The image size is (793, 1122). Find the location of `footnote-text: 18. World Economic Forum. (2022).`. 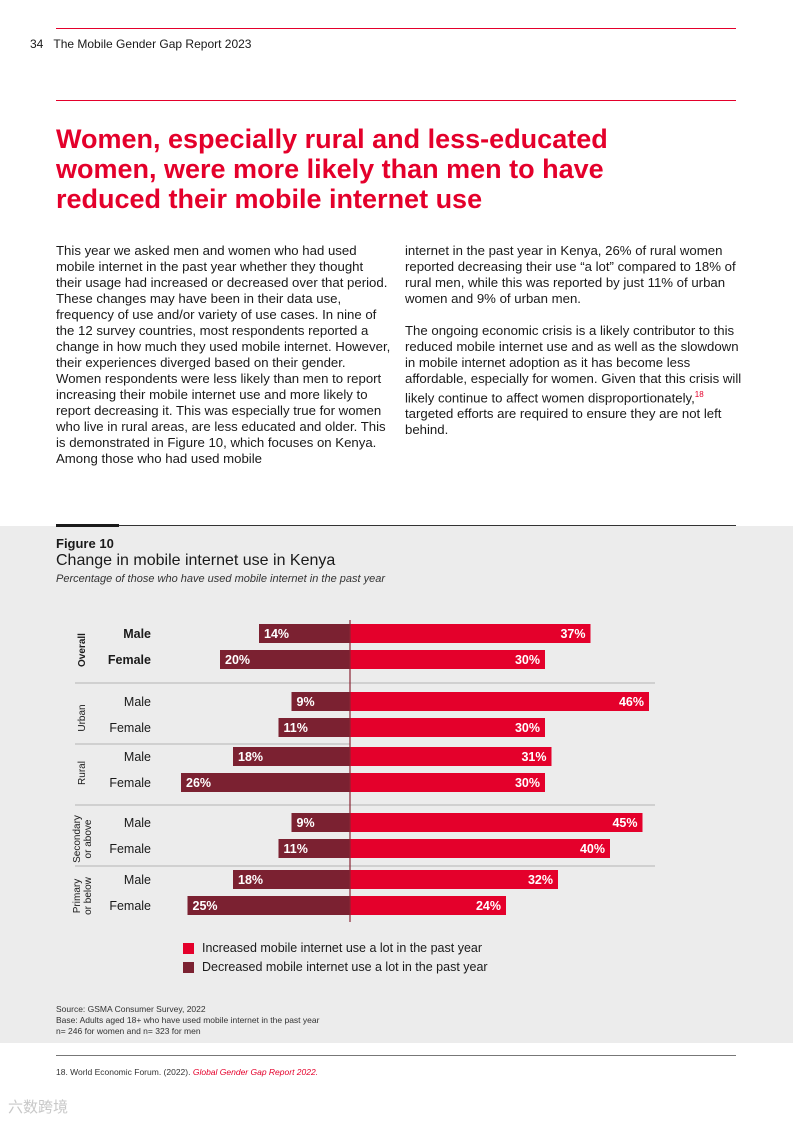

footnote-text: 18. World Economic Forum. (2022). is located at coordinates (124, 1072).